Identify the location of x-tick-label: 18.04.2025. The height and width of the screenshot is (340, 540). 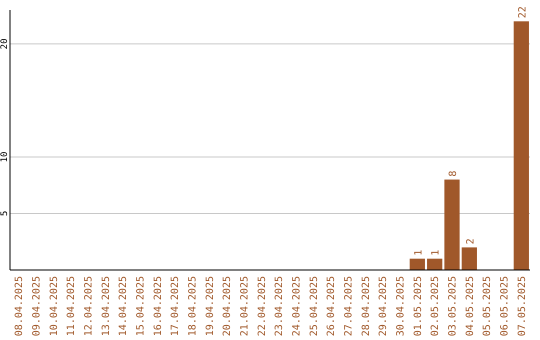
(193, 306).